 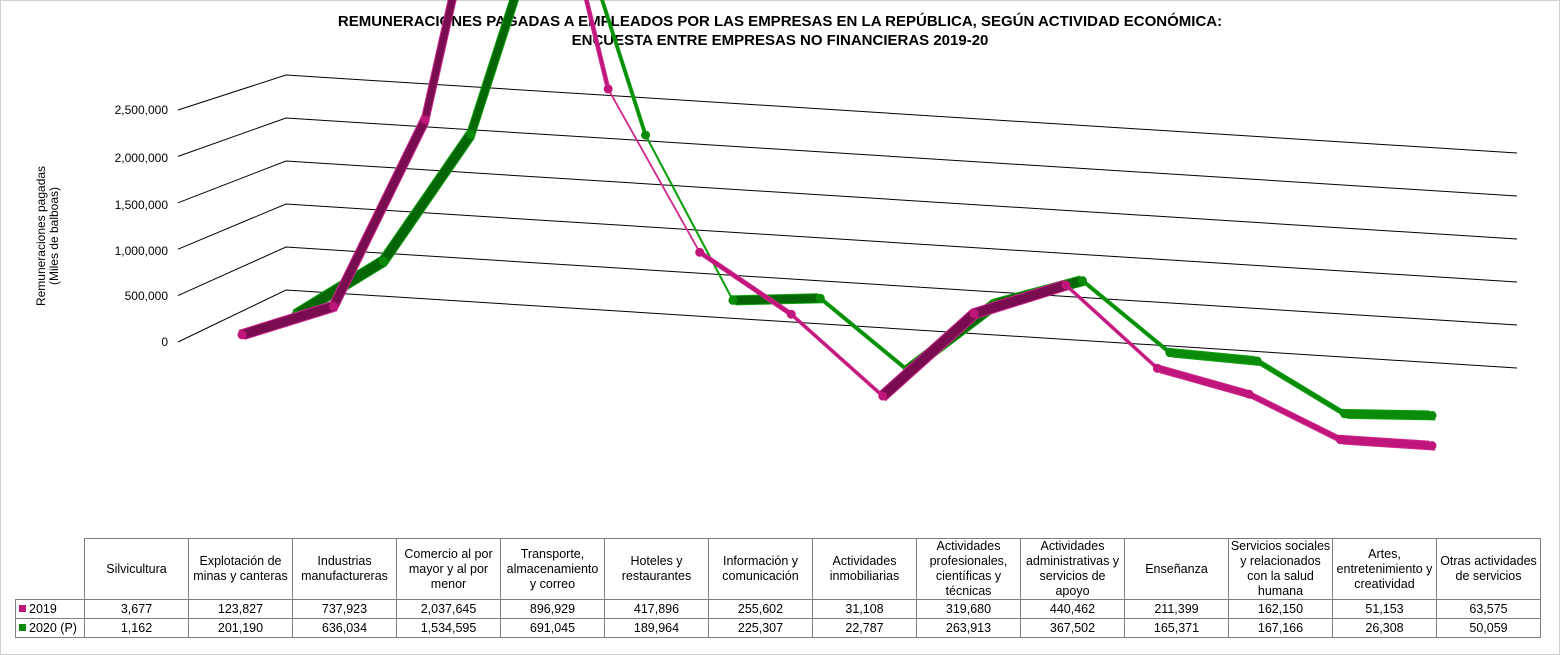 I want to click on category-header: Explotación de minas y canteras, so click(x=240, y=569).